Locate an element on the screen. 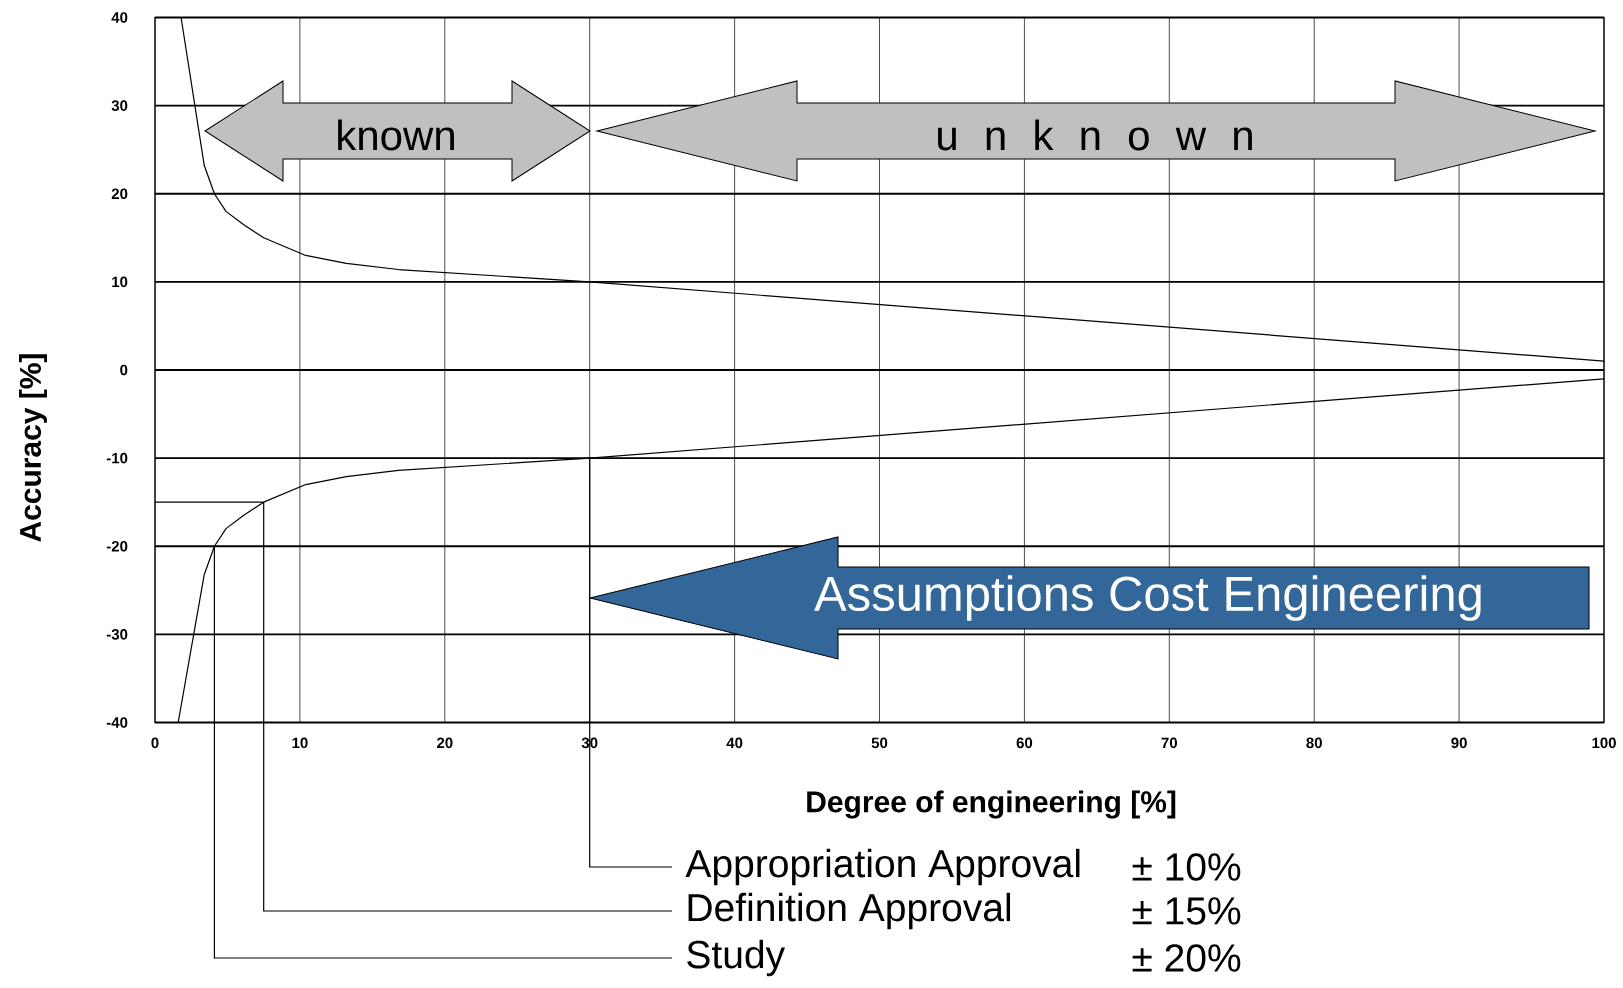 Image resolution: width=1623 pixels, height=988 pixels. y-tick-label: 20 is located at coordinates (119, 194).